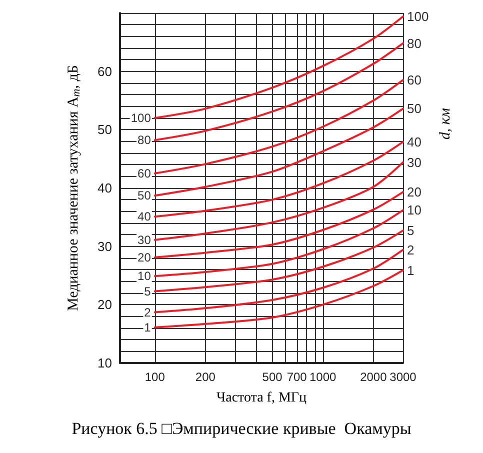  What do you see at coordinates (145, 239) in the screenshot?
I see `series-label: 30` at bounding box center [145, 239].